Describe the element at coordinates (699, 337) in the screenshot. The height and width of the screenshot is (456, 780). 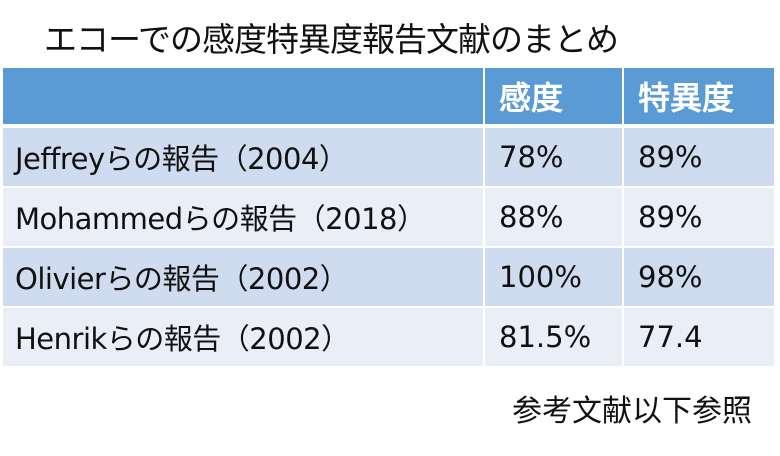
I see `table-row-specificity: 77.4` at that location.